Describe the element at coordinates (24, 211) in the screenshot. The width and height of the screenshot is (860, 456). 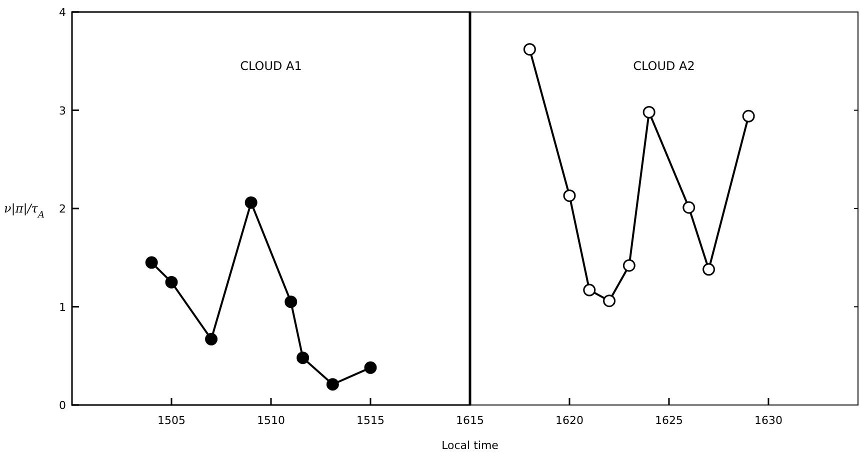
I see `y-axis-title: ν|π|/τ$_{A}$` at that location.